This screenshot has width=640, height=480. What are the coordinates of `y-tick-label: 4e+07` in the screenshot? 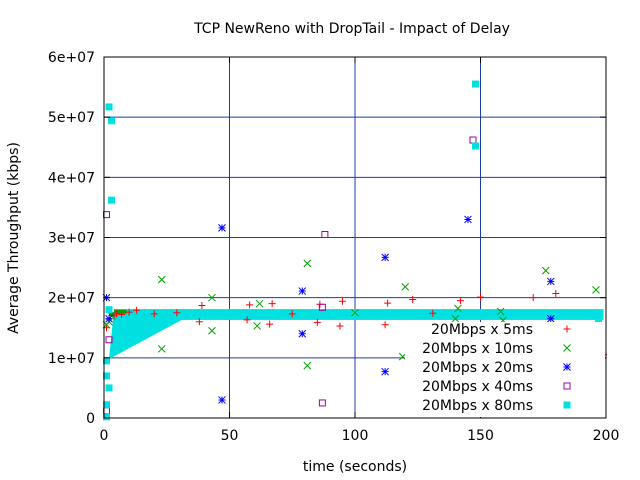 It's located at (71, 178).